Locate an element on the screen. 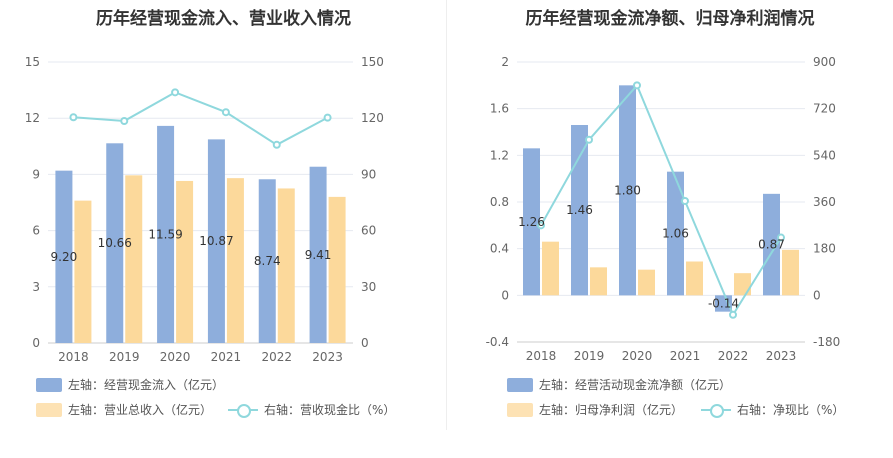  right-right-tick-3: 360 is located at coordinates (824, 202).